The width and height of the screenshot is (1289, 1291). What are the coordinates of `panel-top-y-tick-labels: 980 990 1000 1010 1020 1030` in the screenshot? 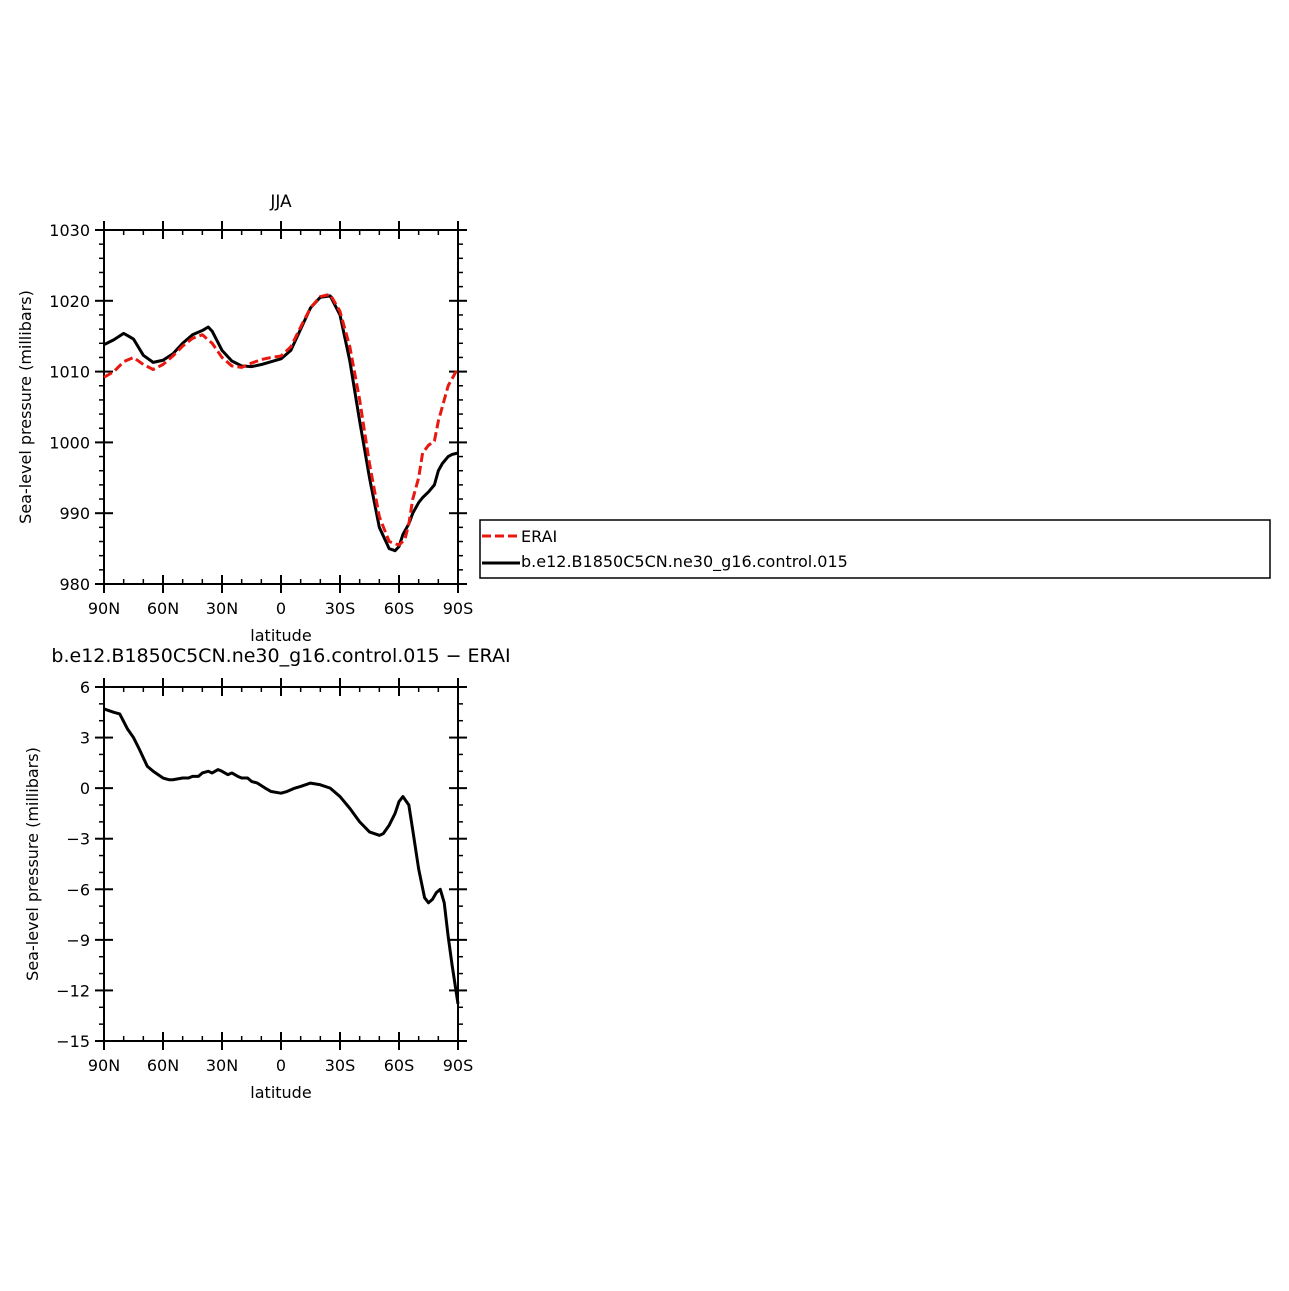 It's located at (69, 407).